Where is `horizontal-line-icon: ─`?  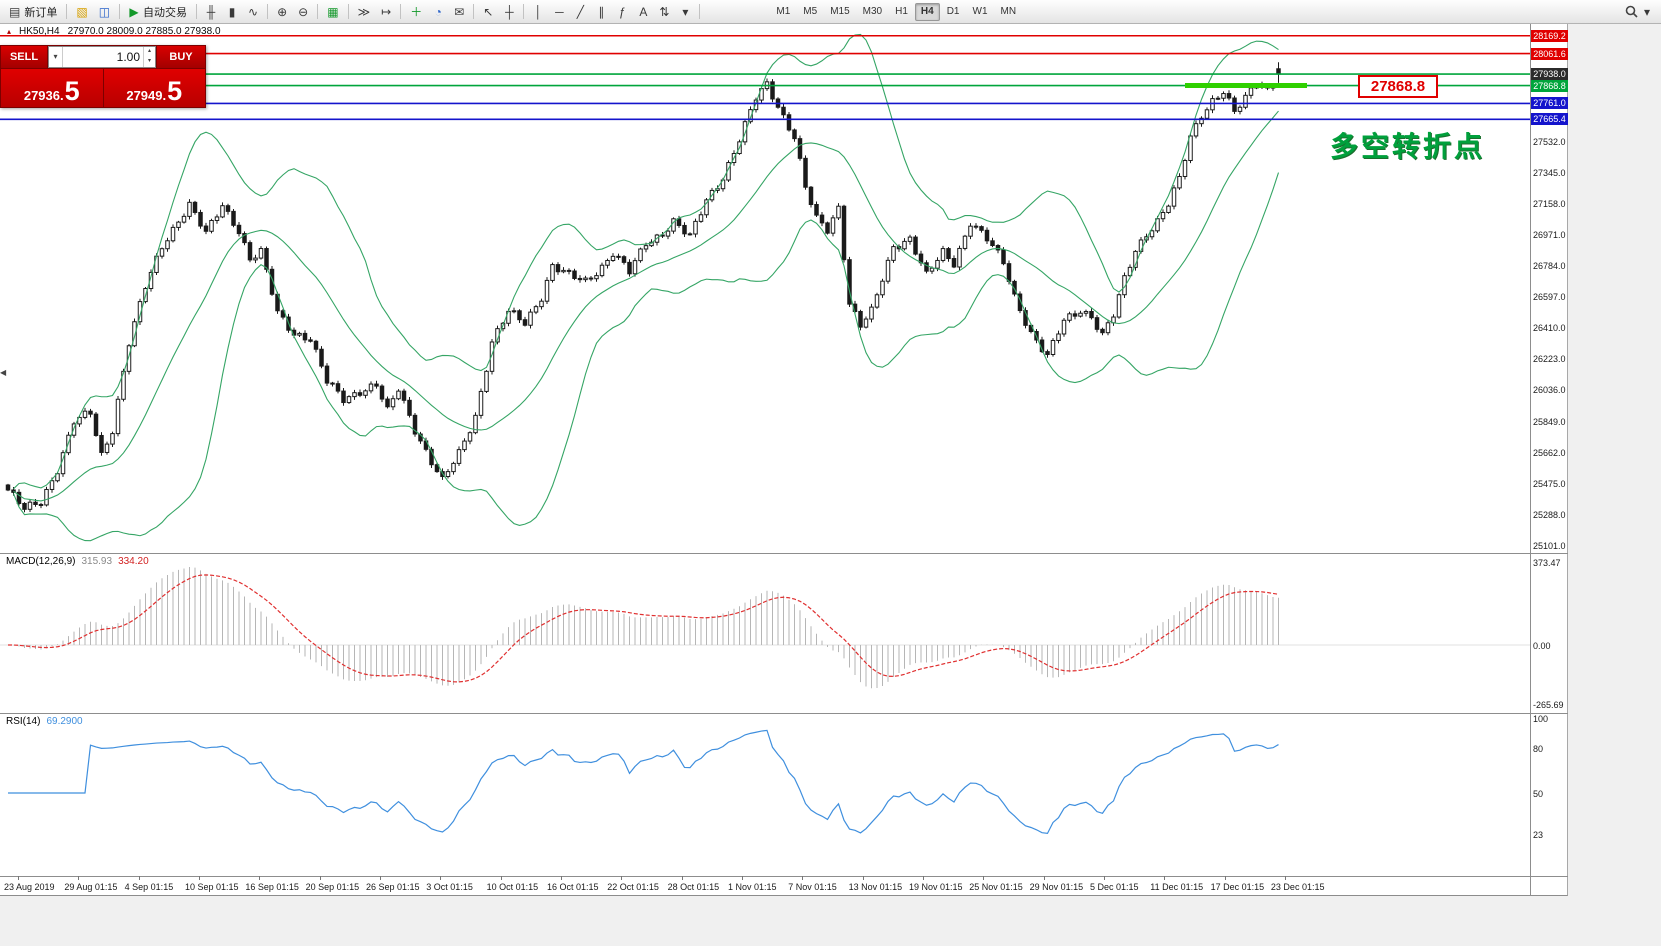
horizontal-line-icon: ─ is located at coordinates (559, 11).